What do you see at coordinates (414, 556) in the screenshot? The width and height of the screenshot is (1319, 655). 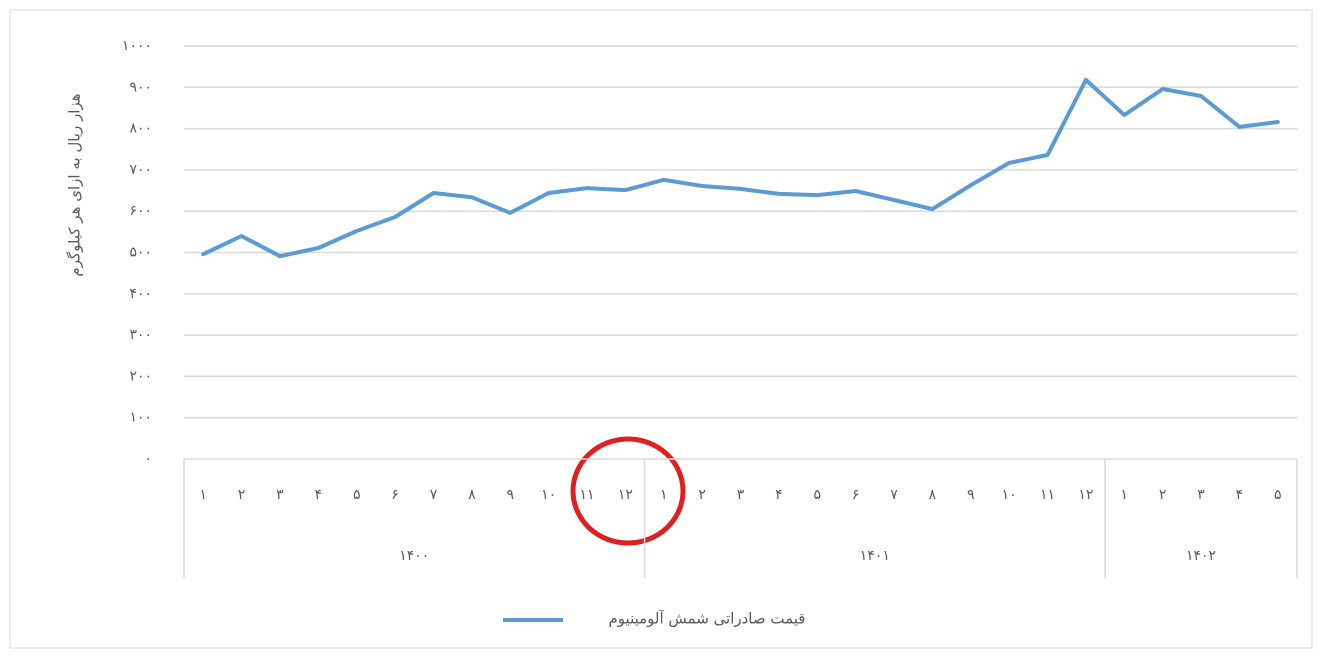 I see `group-label: ۱۴۰۰` at bounding box center [414, 556].